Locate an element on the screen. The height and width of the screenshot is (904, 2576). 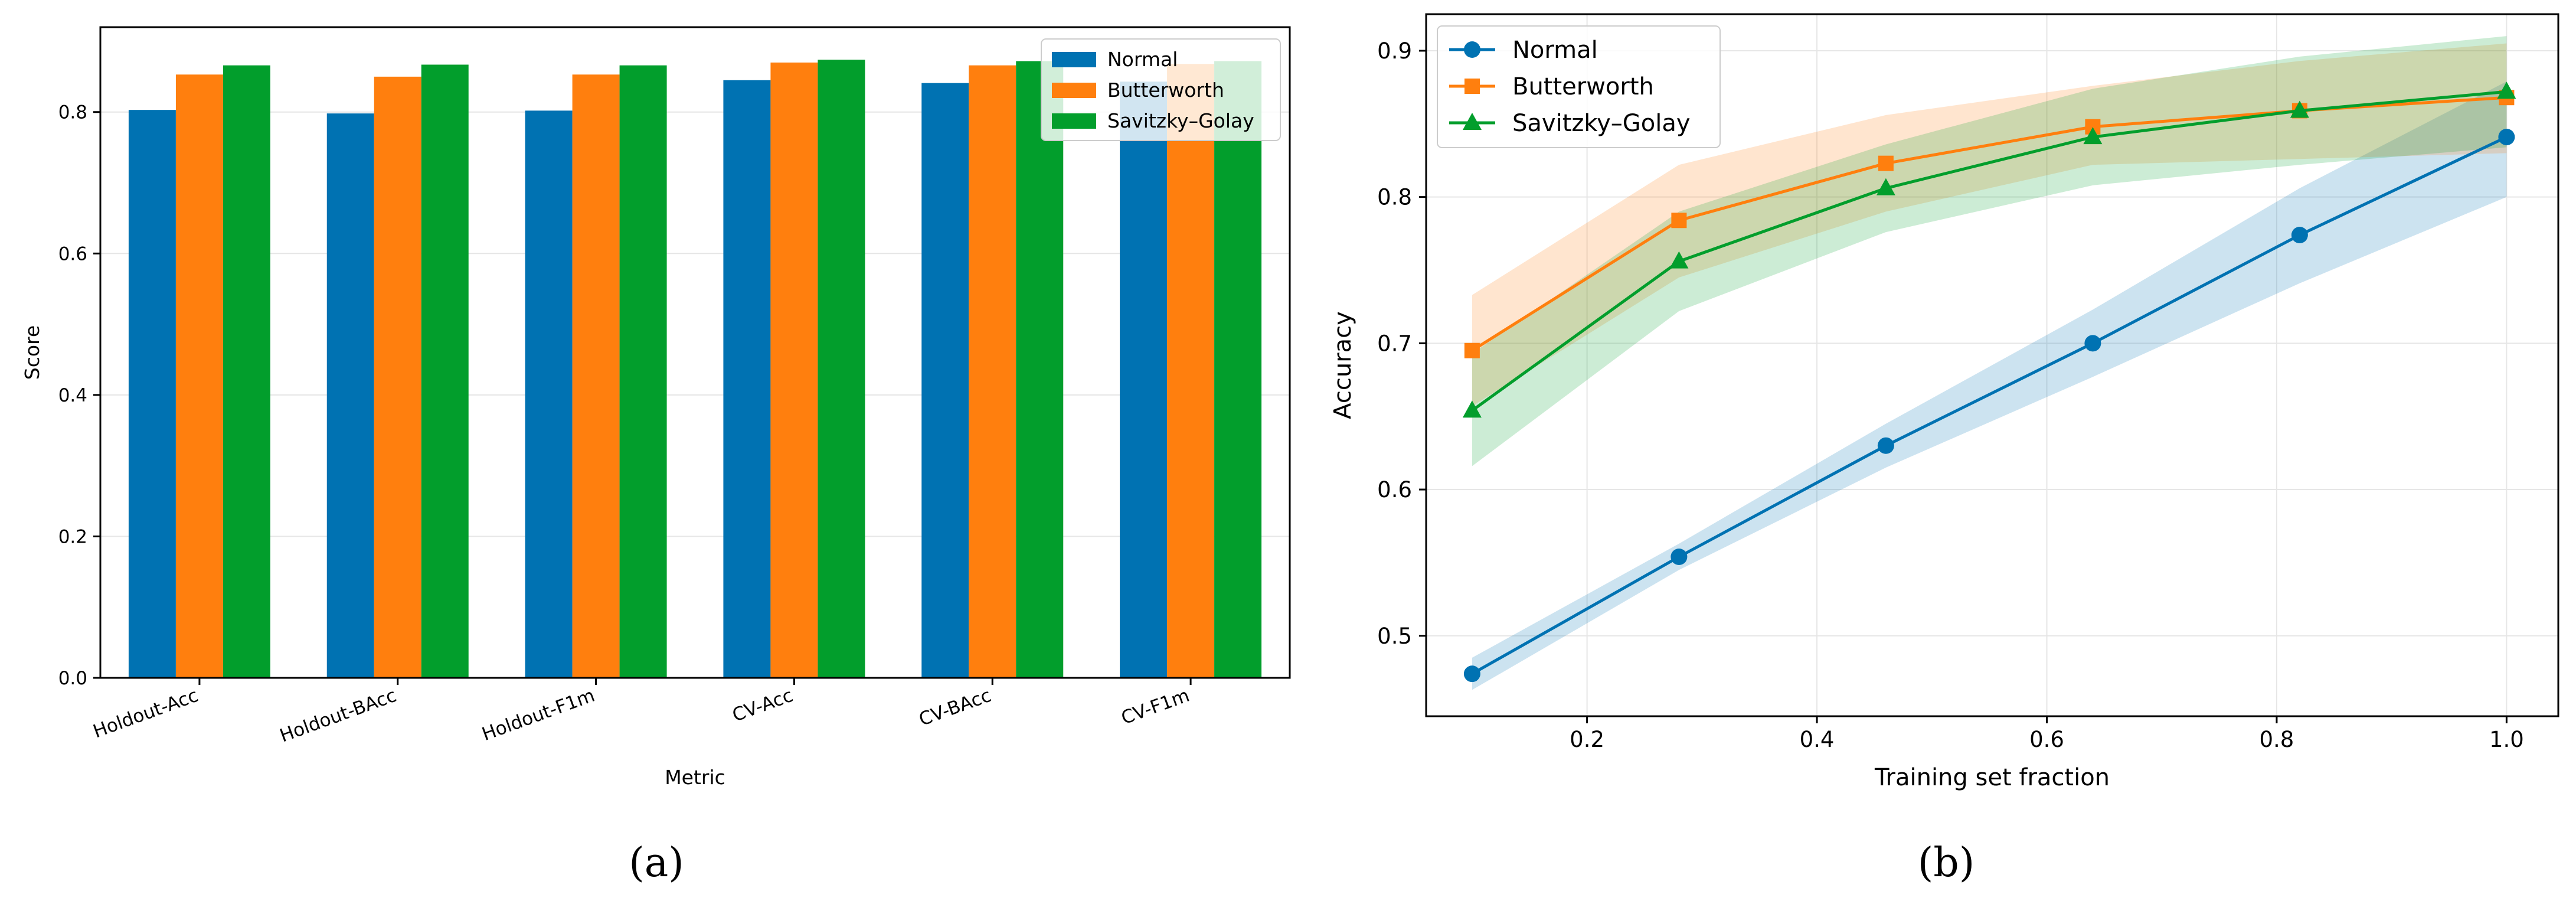
b-x-tick-label: 0.6 is located at coordinates (2046, 740).